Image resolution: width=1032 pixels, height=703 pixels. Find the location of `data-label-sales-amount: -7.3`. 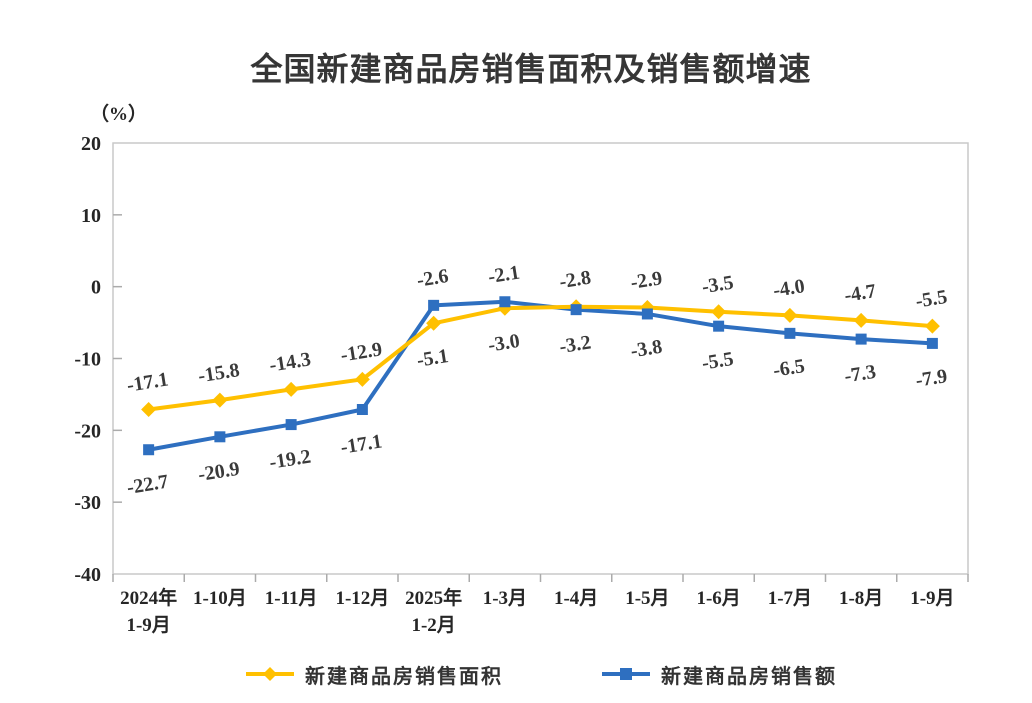

data-label-sales-amount: -7.3 is located at coordinates (860, 374).